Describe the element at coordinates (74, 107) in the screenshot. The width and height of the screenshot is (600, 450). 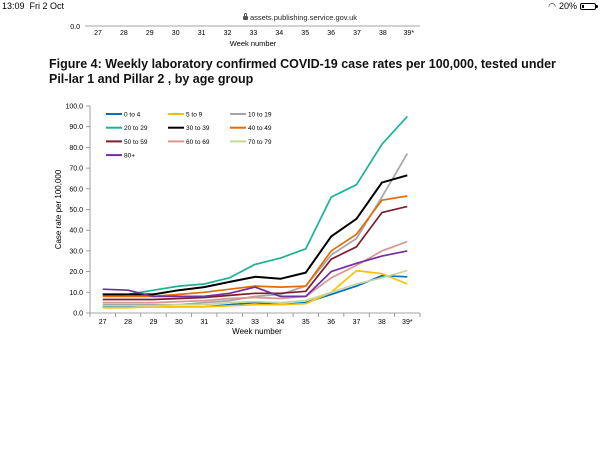
I see `y-tick-label: 100.0` at that location.